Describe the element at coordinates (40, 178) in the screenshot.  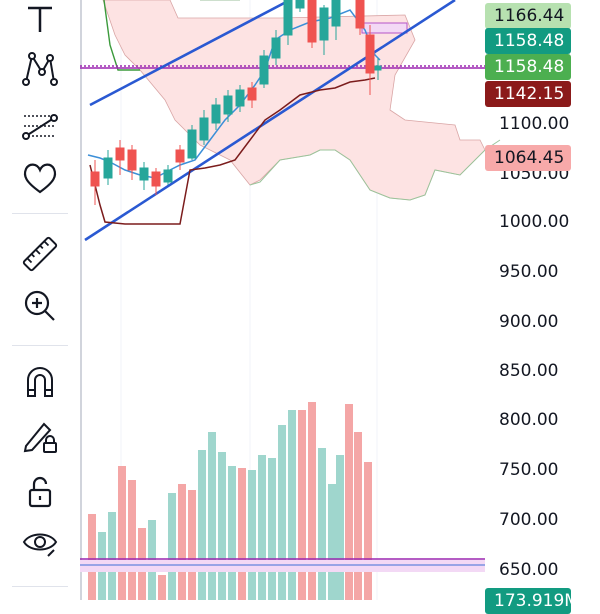
I see `favorites-heart-icon` at that location.